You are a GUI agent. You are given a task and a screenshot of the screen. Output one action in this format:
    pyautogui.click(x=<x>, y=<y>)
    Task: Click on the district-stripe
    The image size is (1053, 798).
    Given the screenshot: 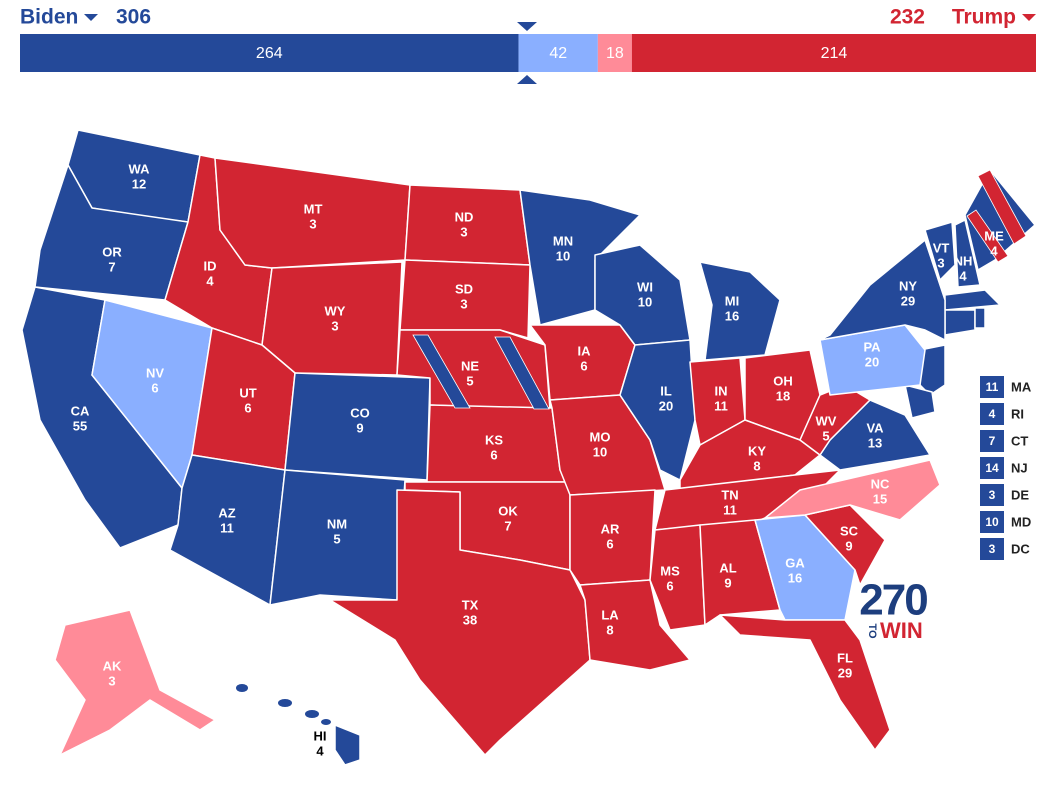 What is the action you would take?
    pyautogui.click(x=522, y=373)
    